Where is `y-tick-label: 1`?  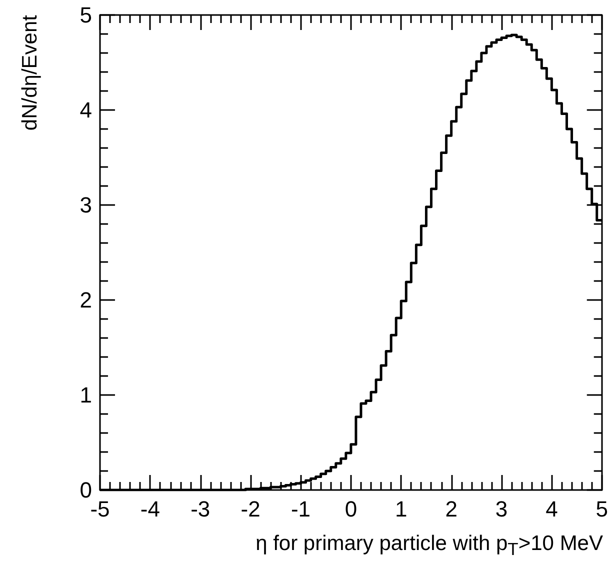
y-tick-label: 1 is located at coordinates (86, 395).